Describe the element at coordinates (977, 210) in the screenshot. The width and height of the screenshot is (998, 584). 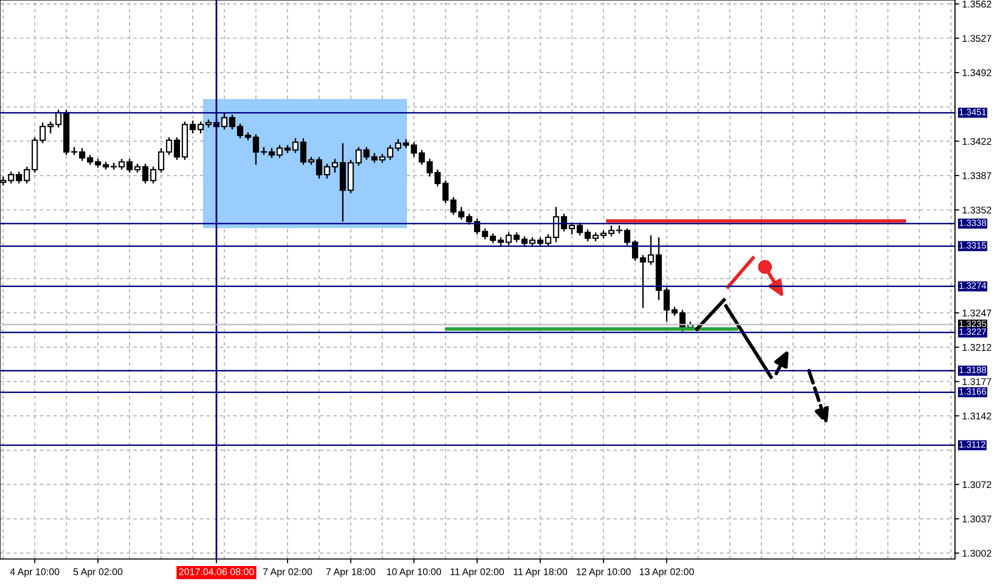
I see `y-tick-label: 1.3352` at that location.